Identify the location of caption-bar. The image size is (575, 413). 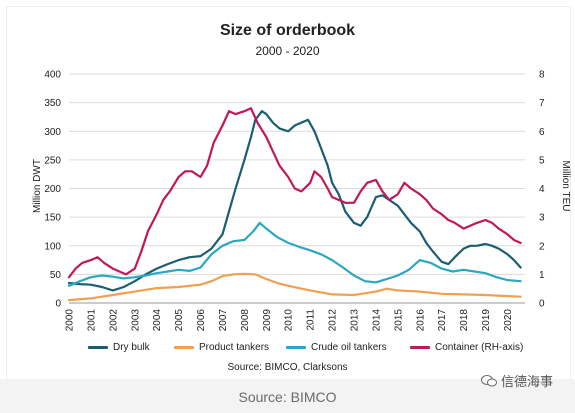
(287, 396).